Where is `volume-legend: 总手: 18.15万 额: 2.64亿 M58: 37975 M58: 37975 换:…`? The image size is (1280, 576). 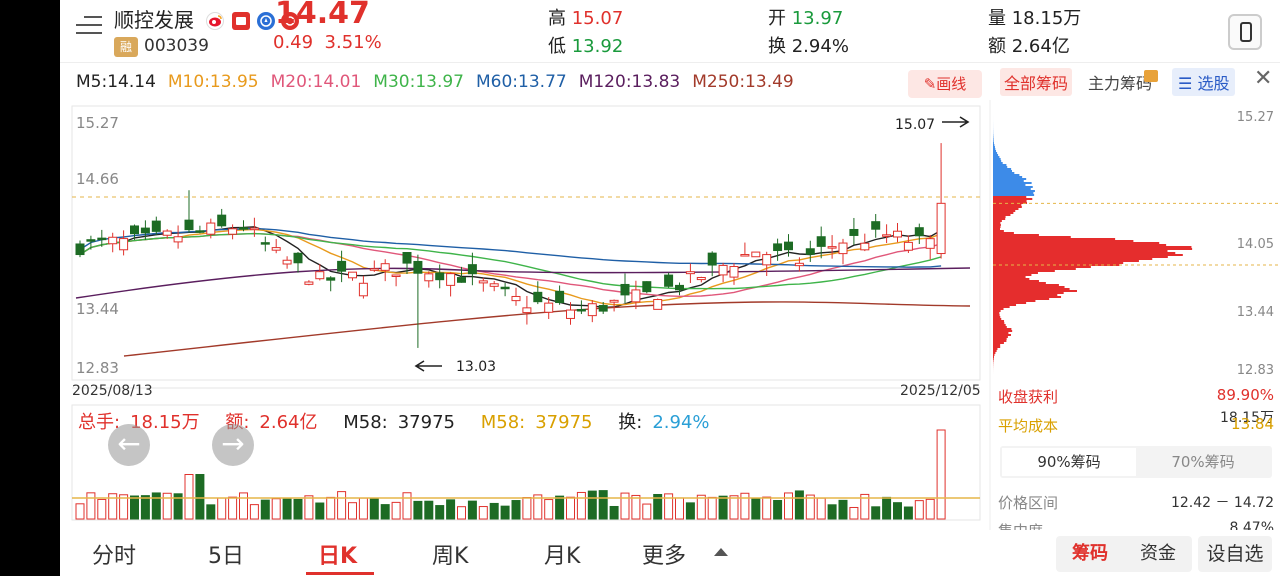 volume-legend: 总手: 18.15万 额: 2.64亿 M58: 37975 M58: 37975 换:… is located at coordinates (404, 421).